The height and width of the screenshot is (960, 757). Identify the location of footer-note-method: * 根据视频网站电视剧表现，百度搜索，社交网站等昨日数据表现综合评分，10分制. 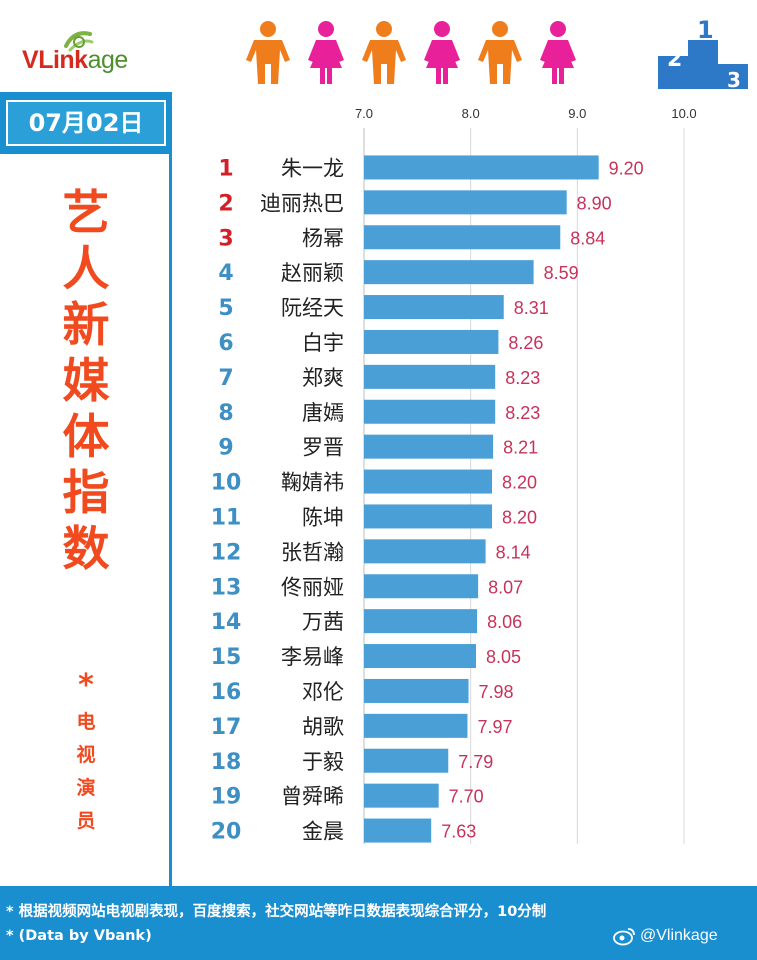
(276, 912).